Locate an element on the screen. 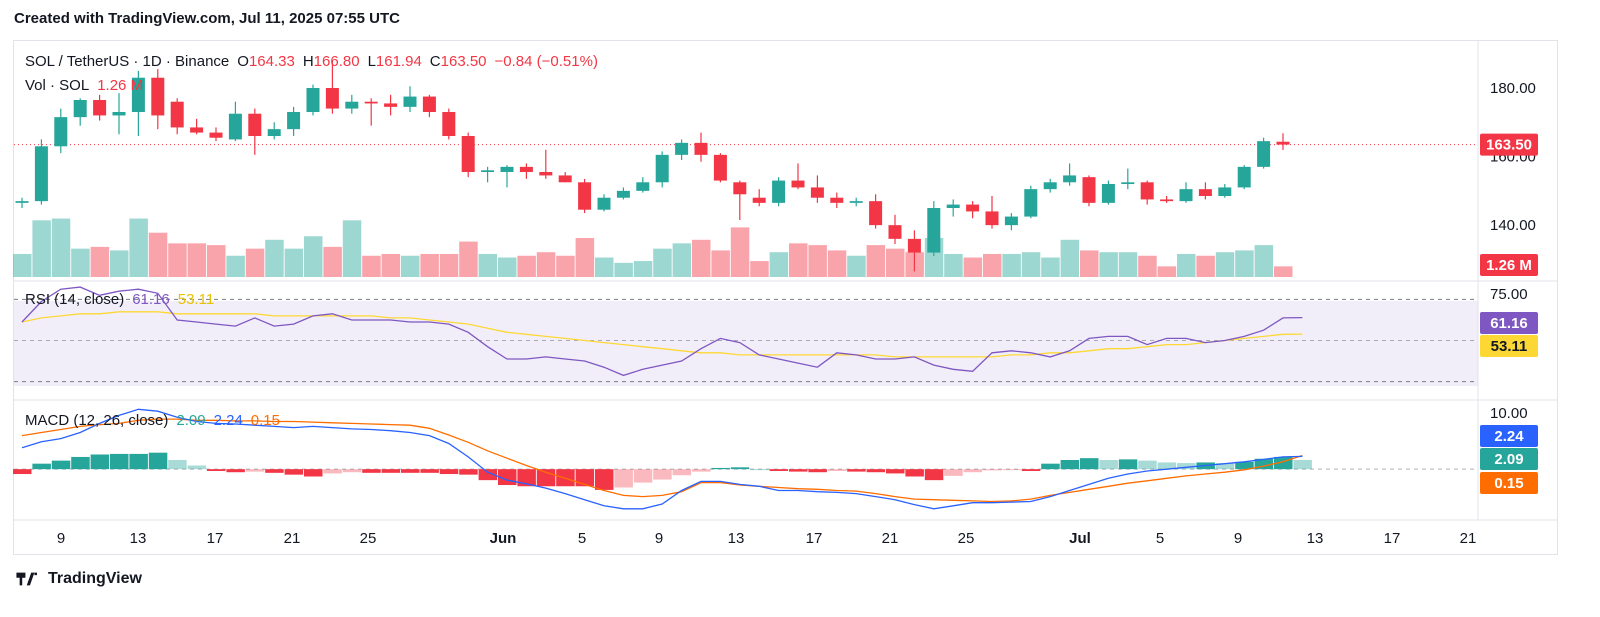 The height and width of the screenshot is (617, 1600). high-label: H is located at coordinates (308, 61).